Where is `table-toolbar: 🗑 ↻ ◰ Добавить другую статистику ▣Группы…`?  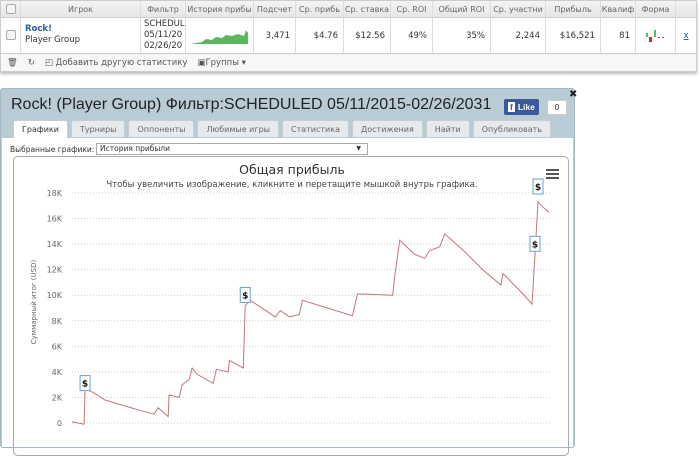 table-toolbar: 🗑 ↻ ◰ Добавить другую статистику ▣Группы… is located at coordinates (126, 63).